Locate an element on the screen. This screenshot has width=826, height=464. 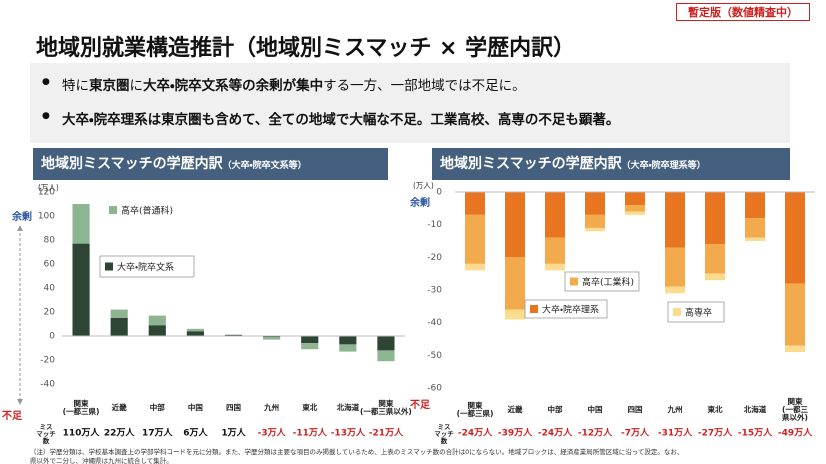
surplus-label: 余剰 is located at coordinates (22, 216).